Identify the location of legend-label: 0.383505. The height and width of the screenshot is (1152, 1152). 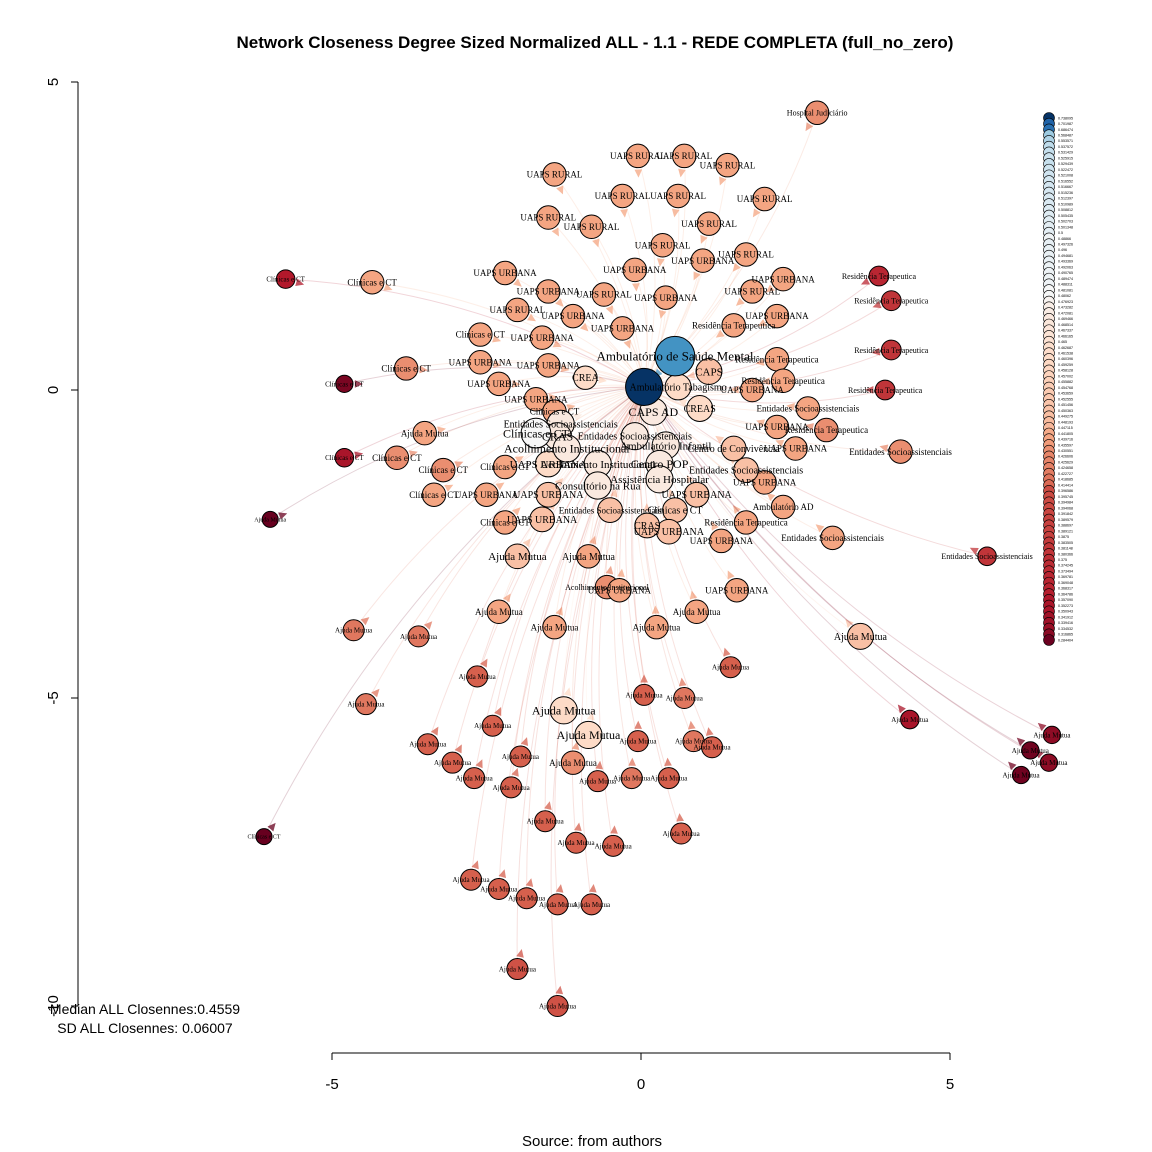
(1065, 543).